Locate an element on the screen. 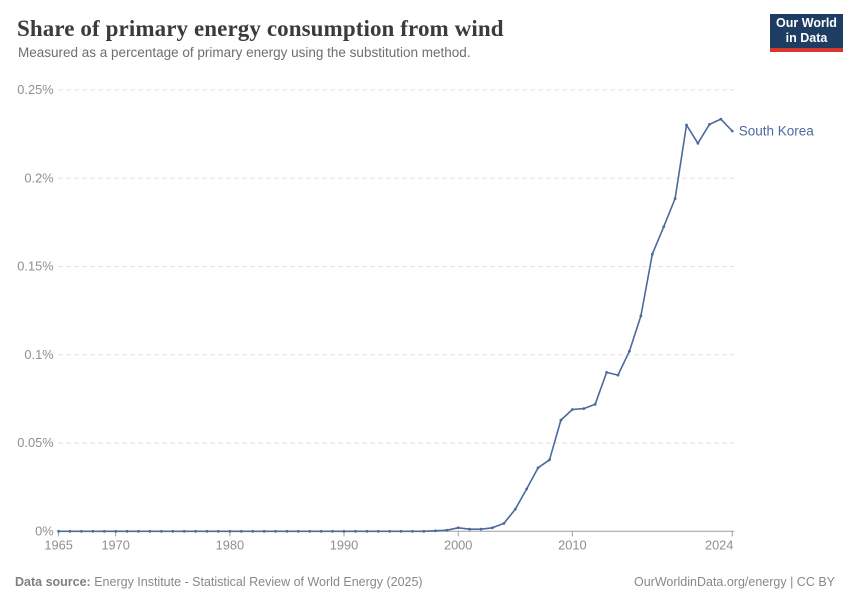 The image size is (850, 600). entity-label: South Korea is located at coordinates (777, 130).